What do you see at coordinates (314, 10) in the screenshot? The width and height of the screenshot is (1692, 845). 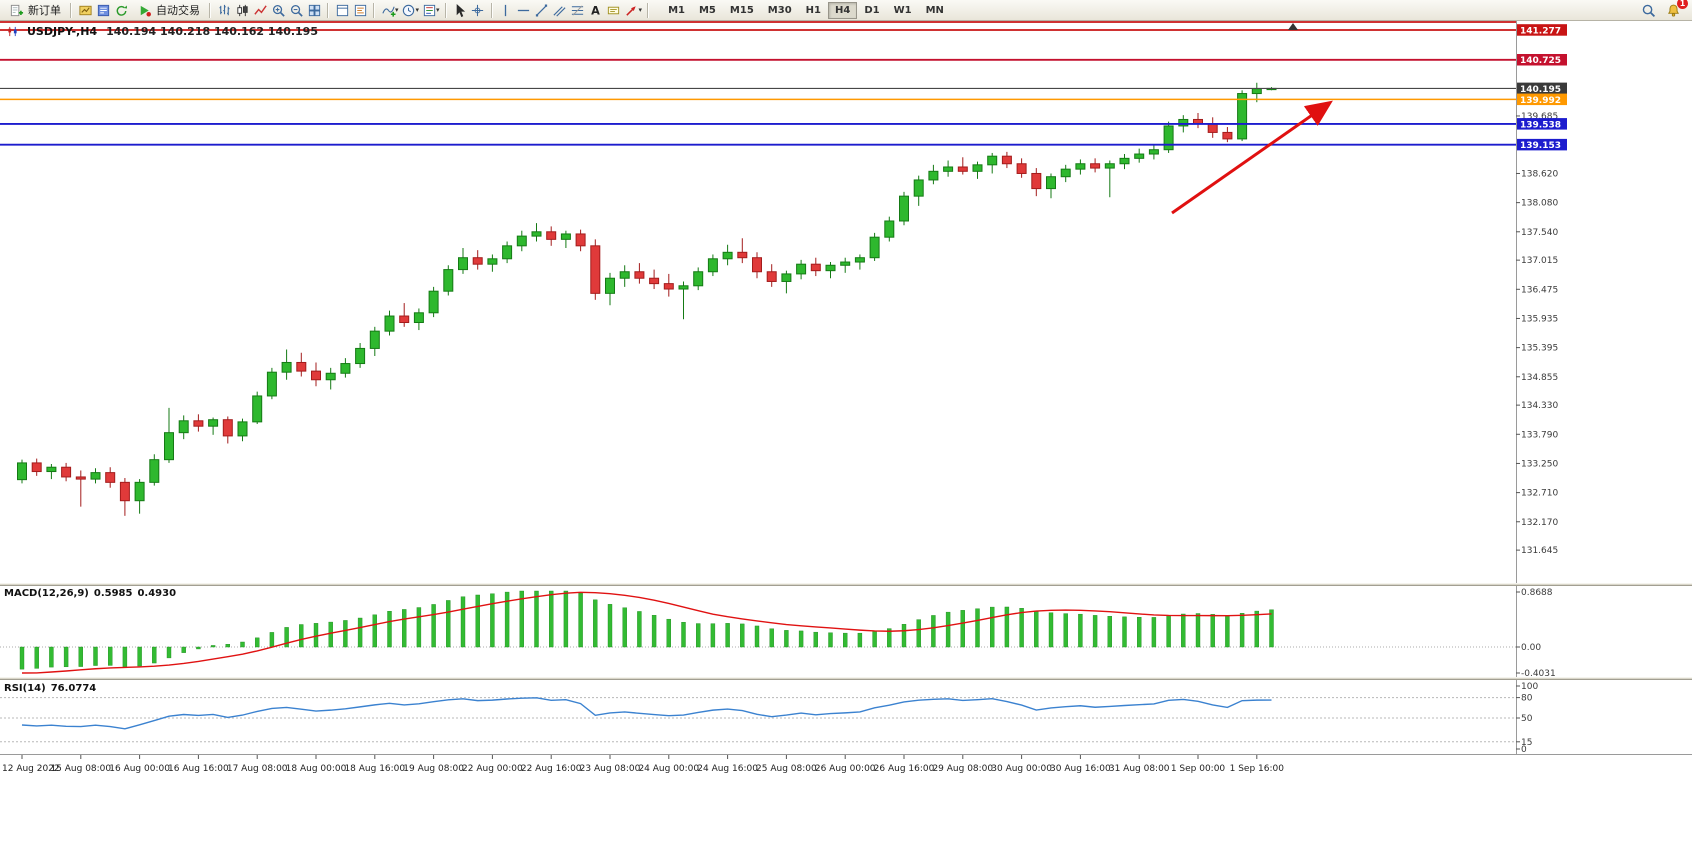 I see `tile-windows-icon` at bounding box center [314, 10].